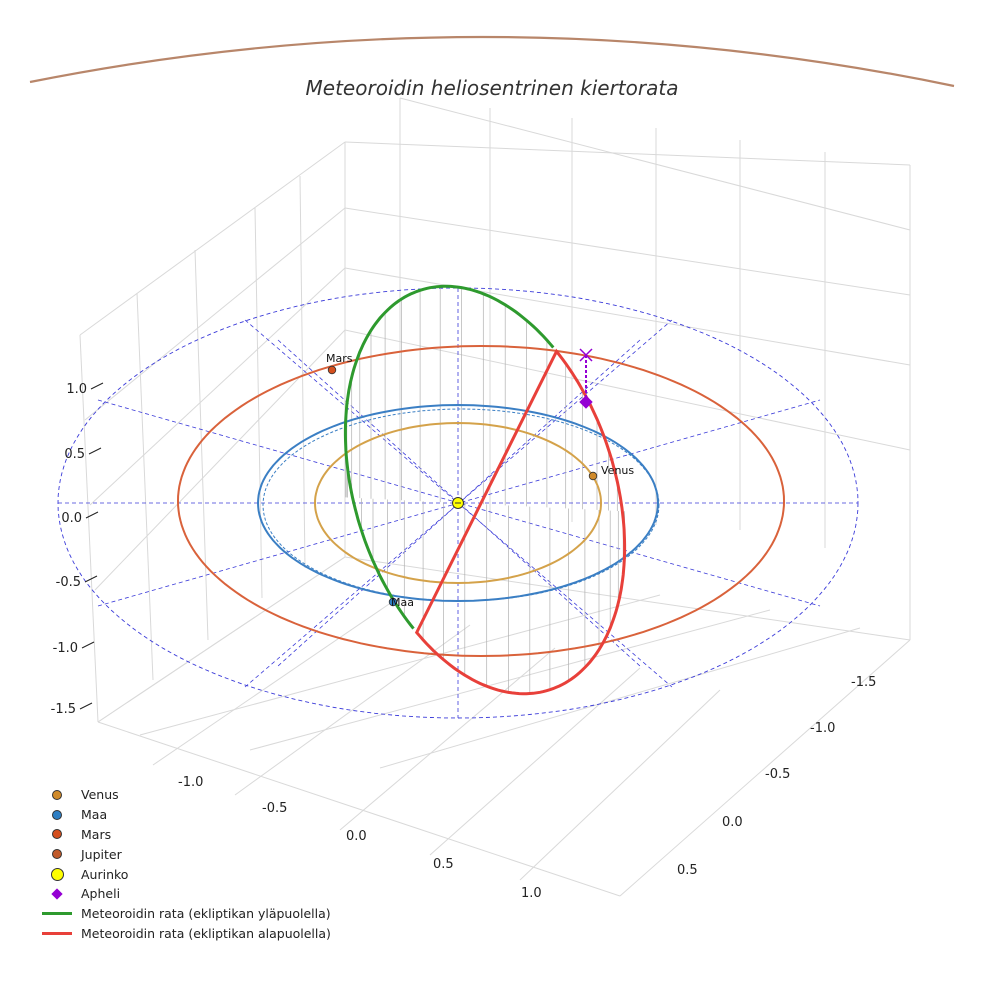 The height and width of the screenshot is (984, 984). I want to click on legend-item: Maa, so click(185, 815).